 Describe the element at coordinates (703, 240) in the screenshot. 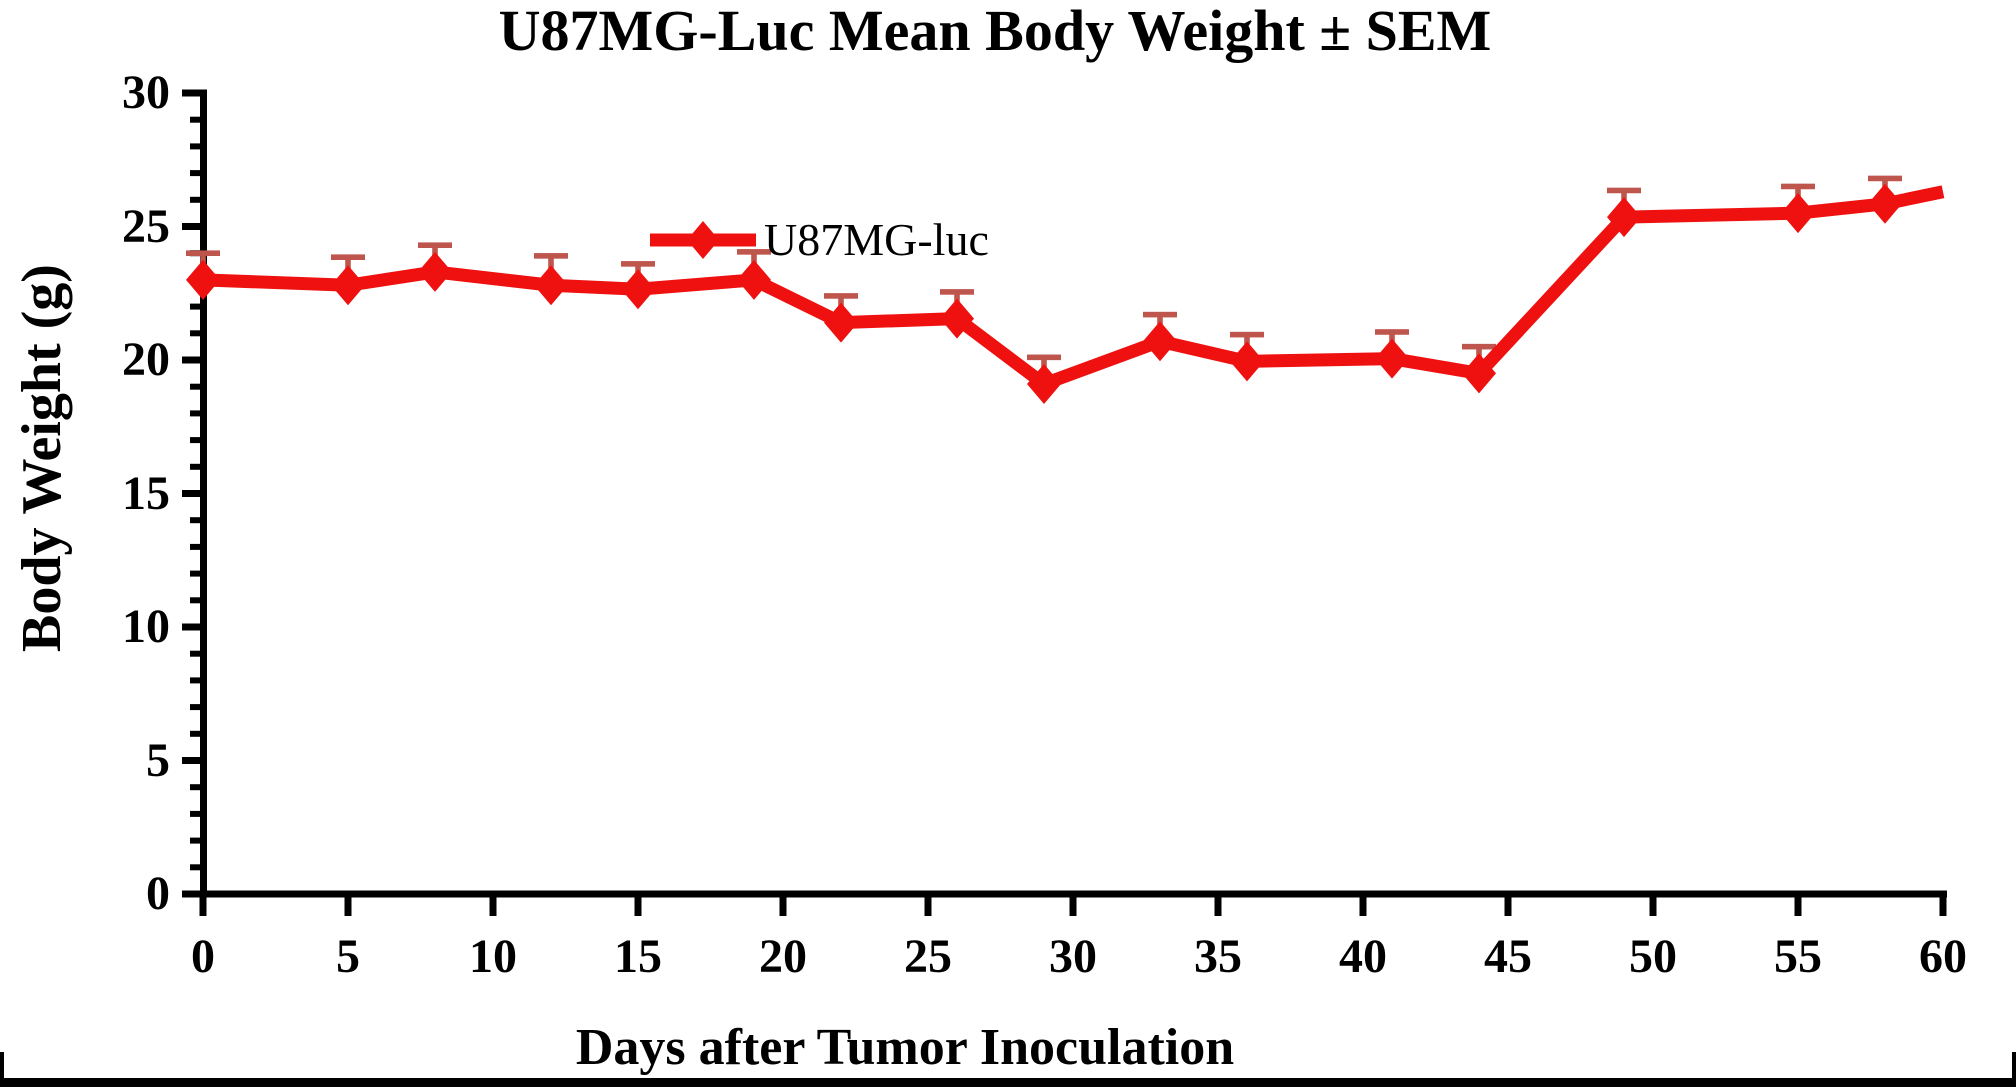

I see `legend-marker-sample` at that location.